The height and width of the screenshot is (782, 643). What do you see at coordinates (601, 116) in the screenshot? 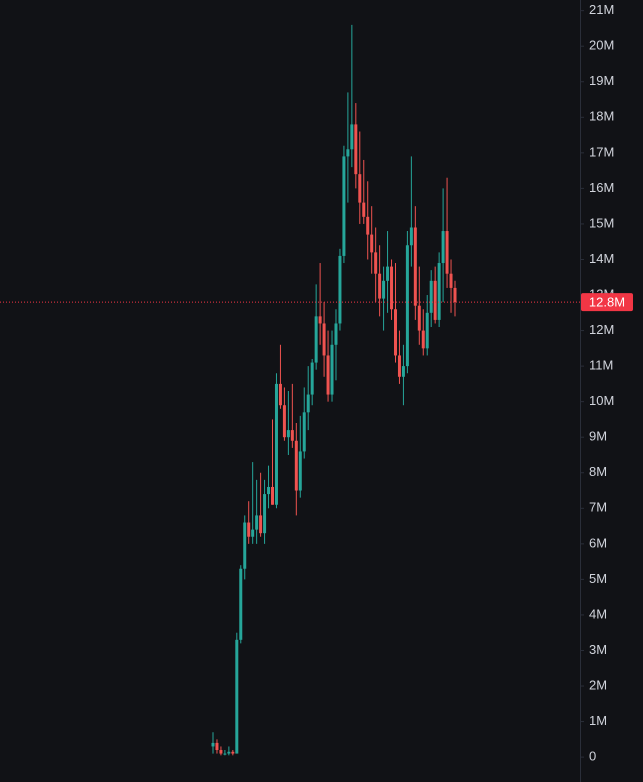
I see `y-tick-label: 18M` at bounding box center [601, 116].